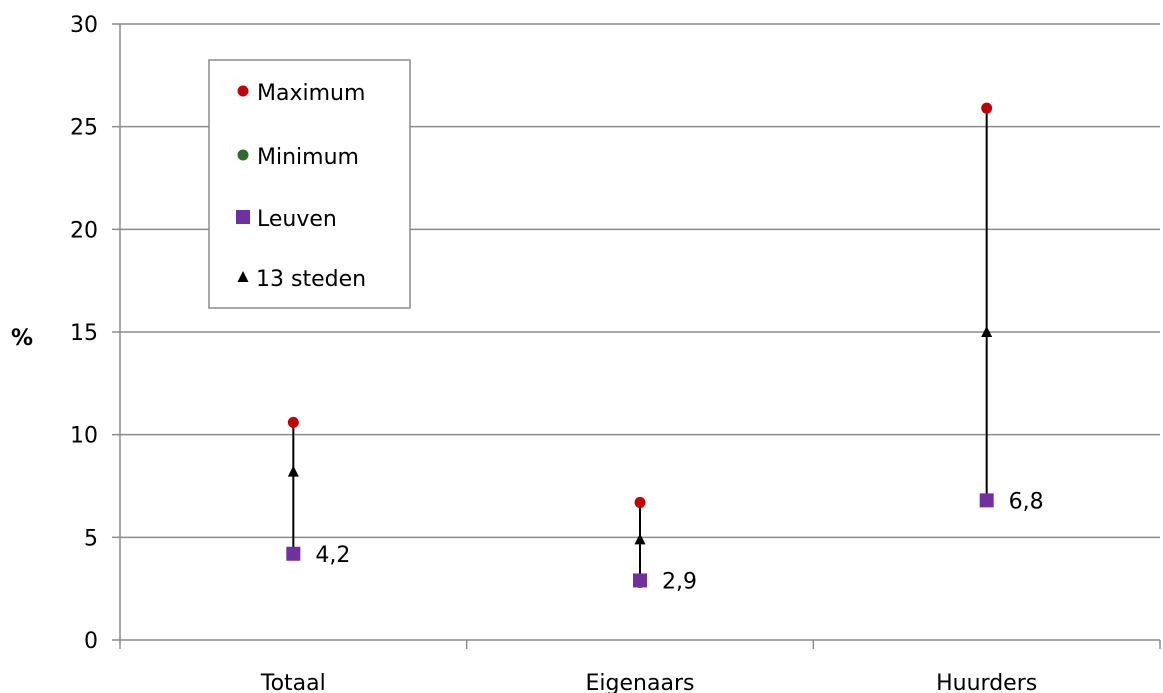 The height and width of the screenshot is (693, 1163). I want to click on legend: Maximum Minimum Leuven 13 steden, so click(309, 184).